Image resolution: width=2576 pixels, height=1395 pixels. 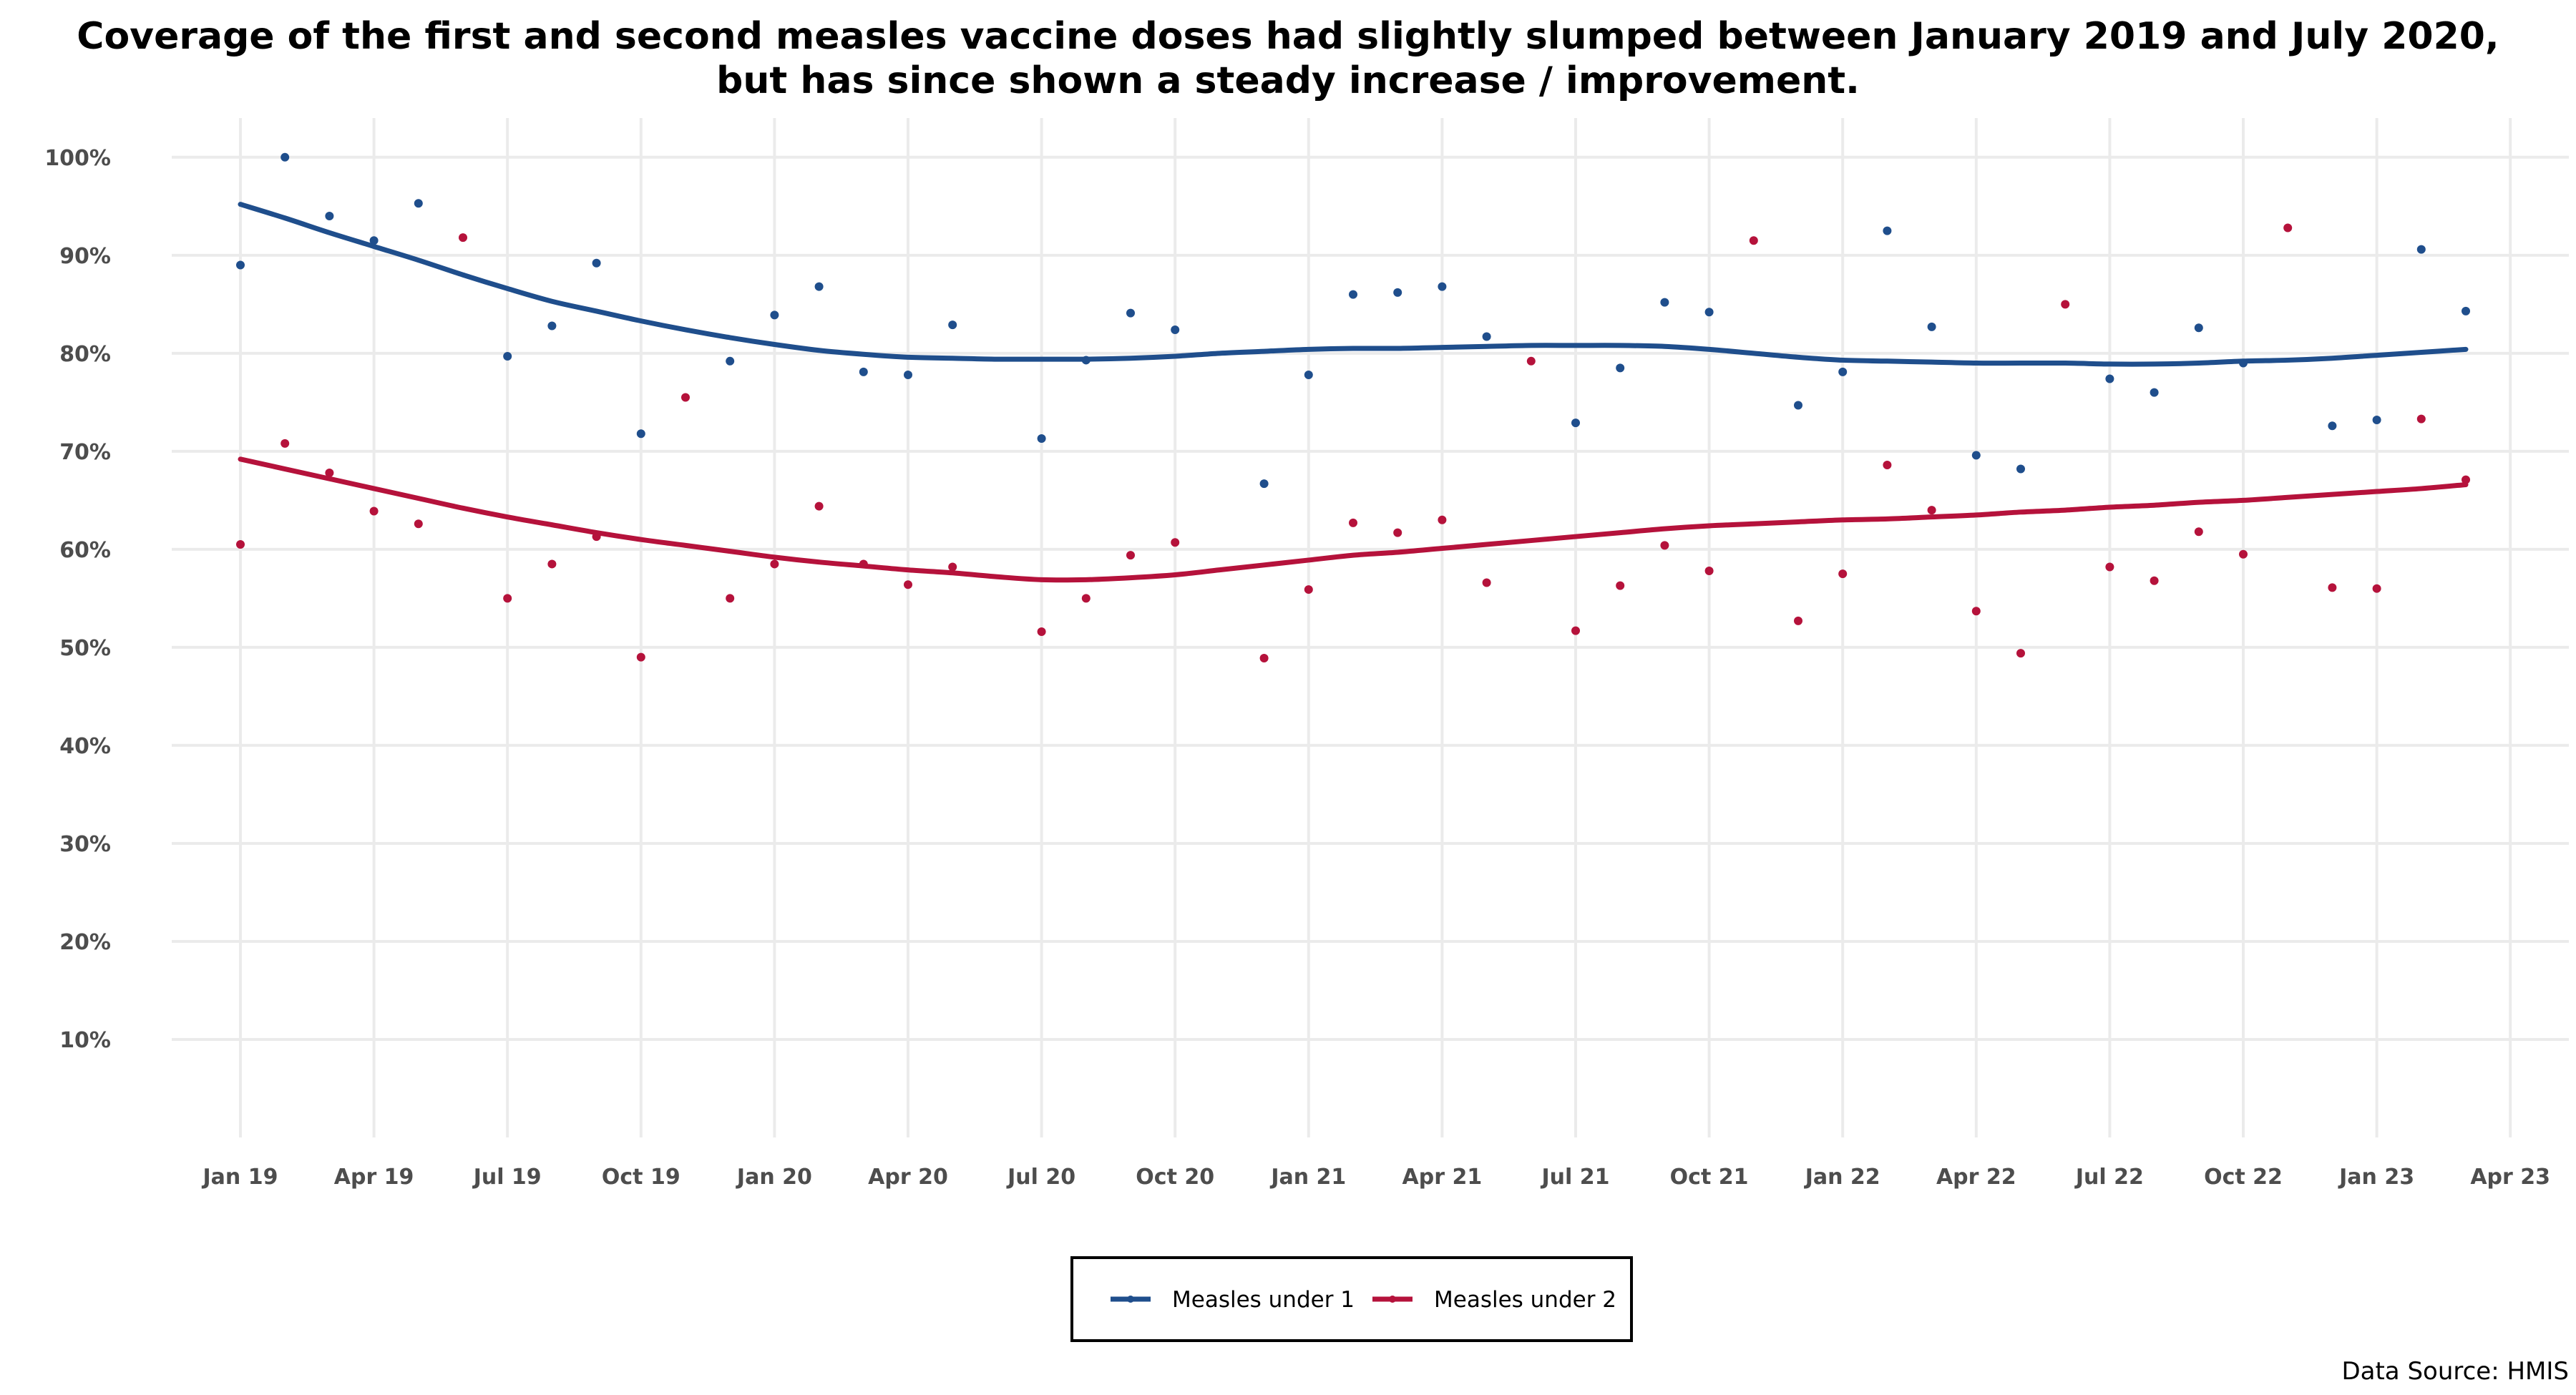 I want to click on x-tick-label: Apr 20, so click(x=908, y=1177).